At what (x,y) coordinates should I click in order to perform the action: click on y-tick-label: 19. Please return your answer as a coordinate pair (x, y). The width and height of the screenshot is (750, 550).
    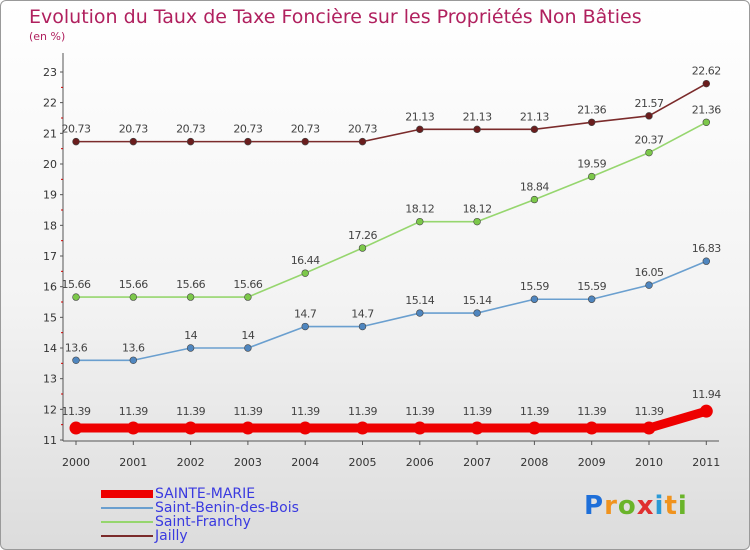
    Looking at the image, I should click on (50, 195).